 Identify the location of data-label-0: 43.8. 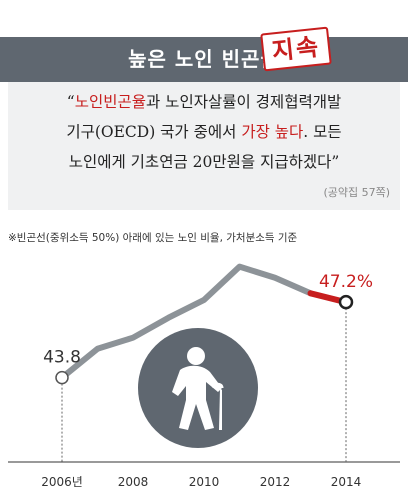
(62, 358).